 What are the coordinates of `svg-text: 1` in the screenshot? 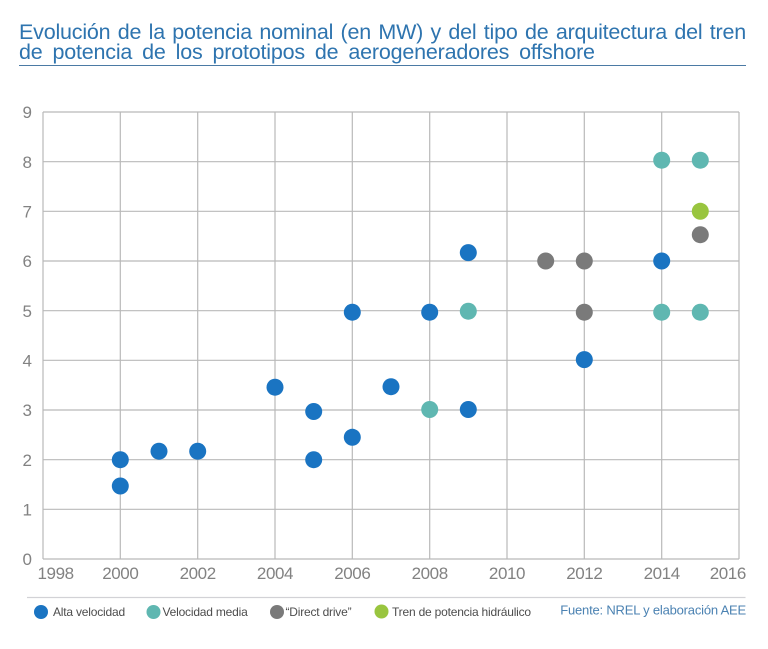 It's located at (27, 510).